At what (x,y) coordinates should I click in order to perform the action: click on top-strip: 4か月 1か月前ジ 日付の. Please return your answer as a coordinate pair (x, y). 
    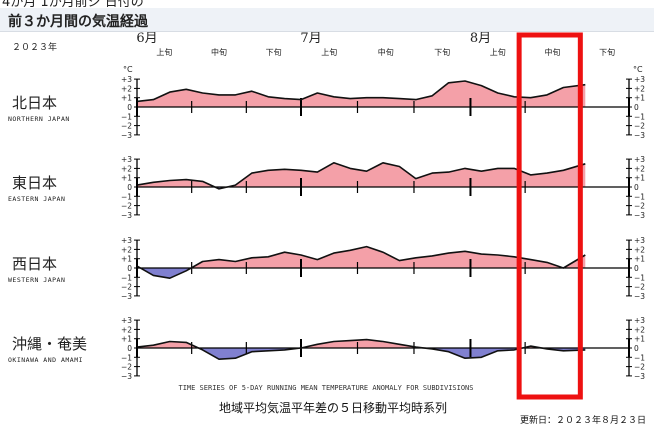
    Looking at the image, I should click on (327, 4).